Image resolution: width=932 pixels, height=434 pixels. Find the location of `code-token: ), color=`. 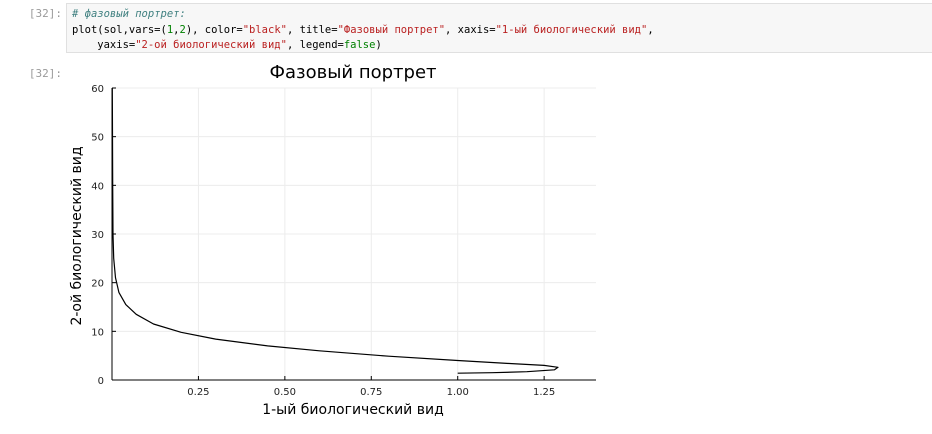

code-token: ), color= is located at coordinates (214, 29).